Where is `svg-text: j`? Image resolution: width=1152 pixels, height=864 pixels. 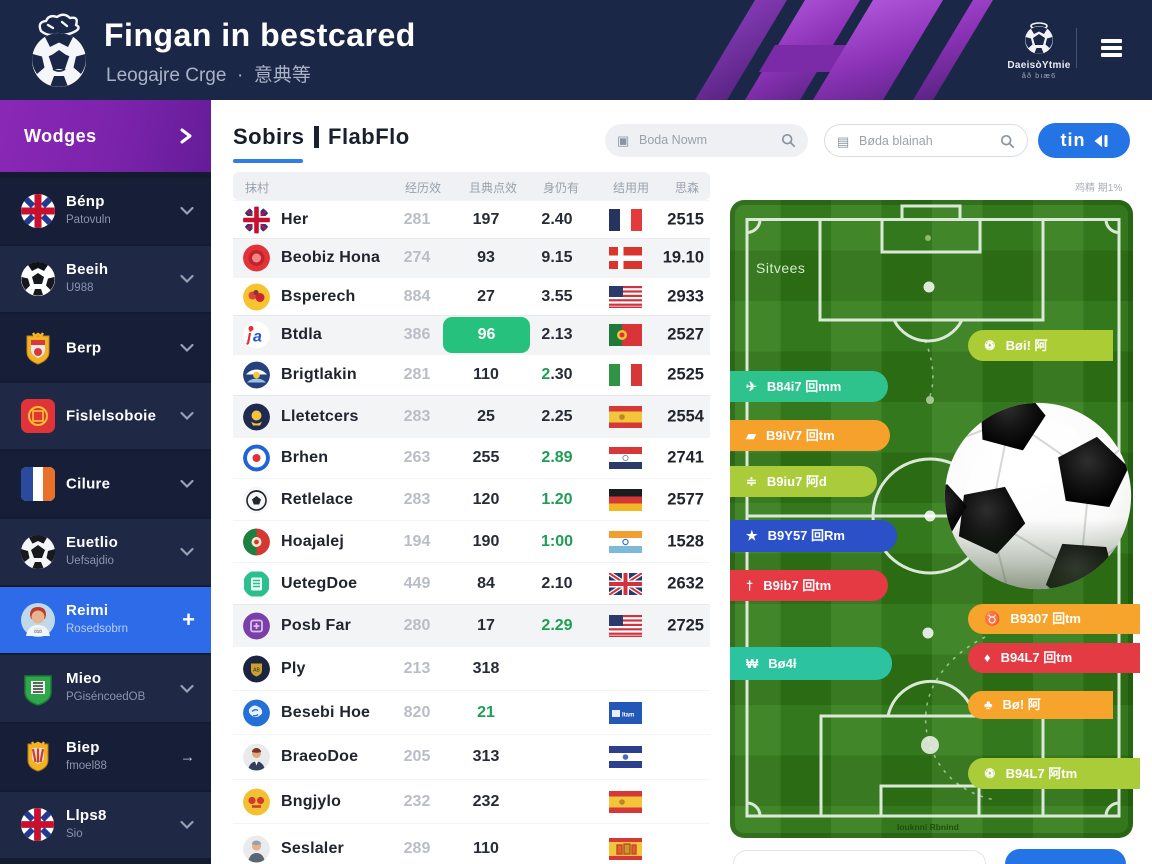
svg-text: j is located at coordinates (248, 337).